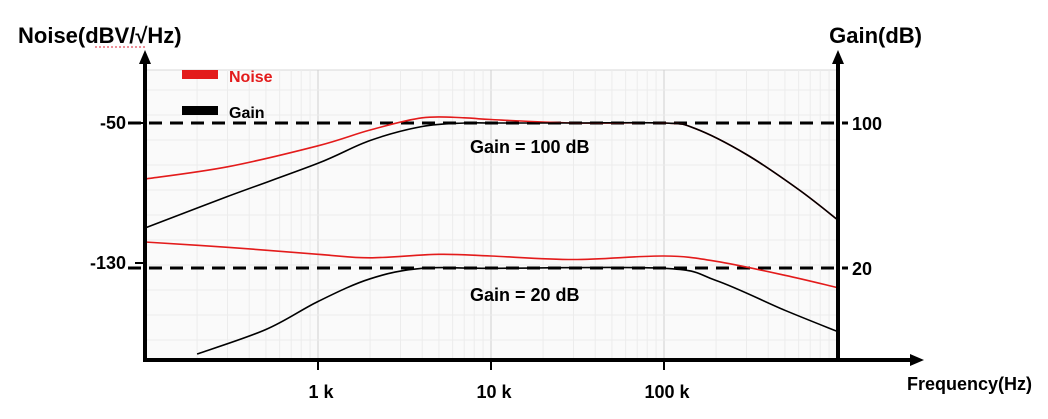 This screenshot has width=1048, height=419. What do you see at coordinates (200, 110) in the screenshot?
I see `legend-swatch-gain` at bounding box center [200, 110].